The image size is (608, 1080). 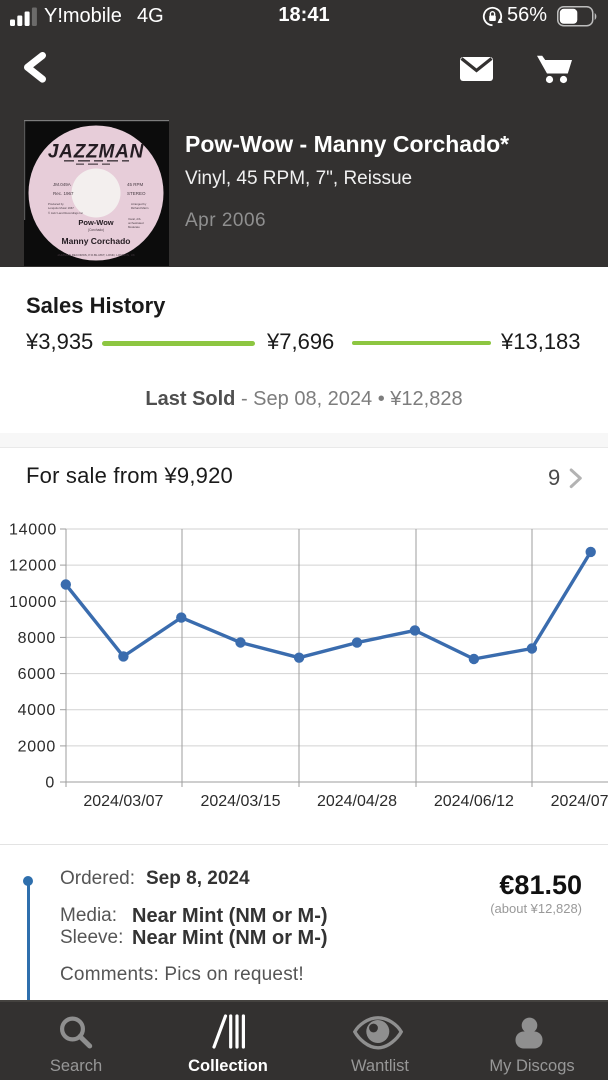 What do you see at coordinates (33, 602) in the screenshot?
I see `svg-text: 10000` at bounding box center [33, 602].